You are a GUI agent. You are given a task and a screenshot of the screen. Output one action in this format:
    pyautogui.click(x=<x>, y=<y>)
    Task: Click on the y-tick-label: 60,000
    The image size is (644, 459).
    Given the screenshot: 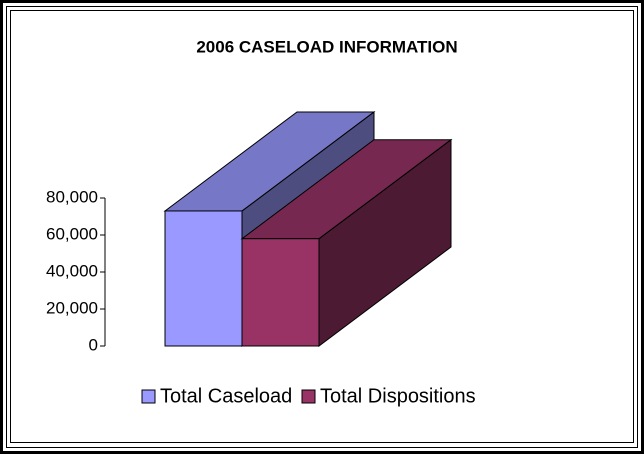 What is the action you would take?
    pyautogui.click(x=72, y=233)
    